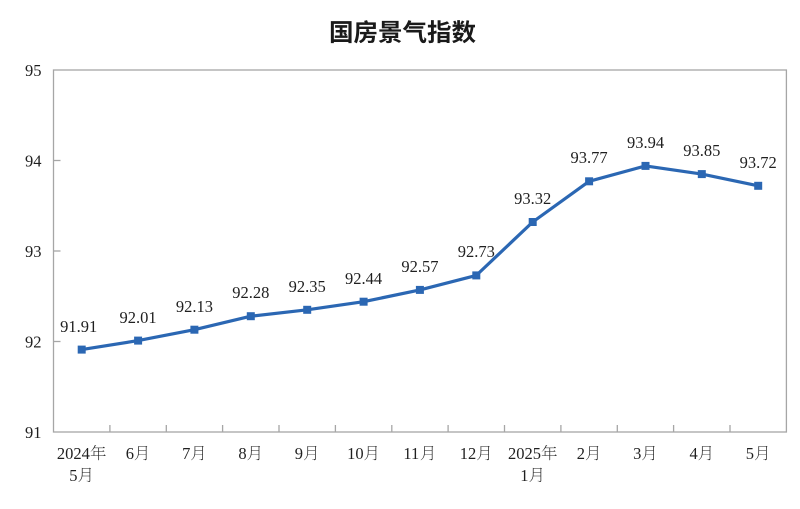 Image resolution: width=800 pixels, height=509 pixels. Describe the element at coordinates (468, 453) in the screenshot. I see `svg-text: 12` at that location.